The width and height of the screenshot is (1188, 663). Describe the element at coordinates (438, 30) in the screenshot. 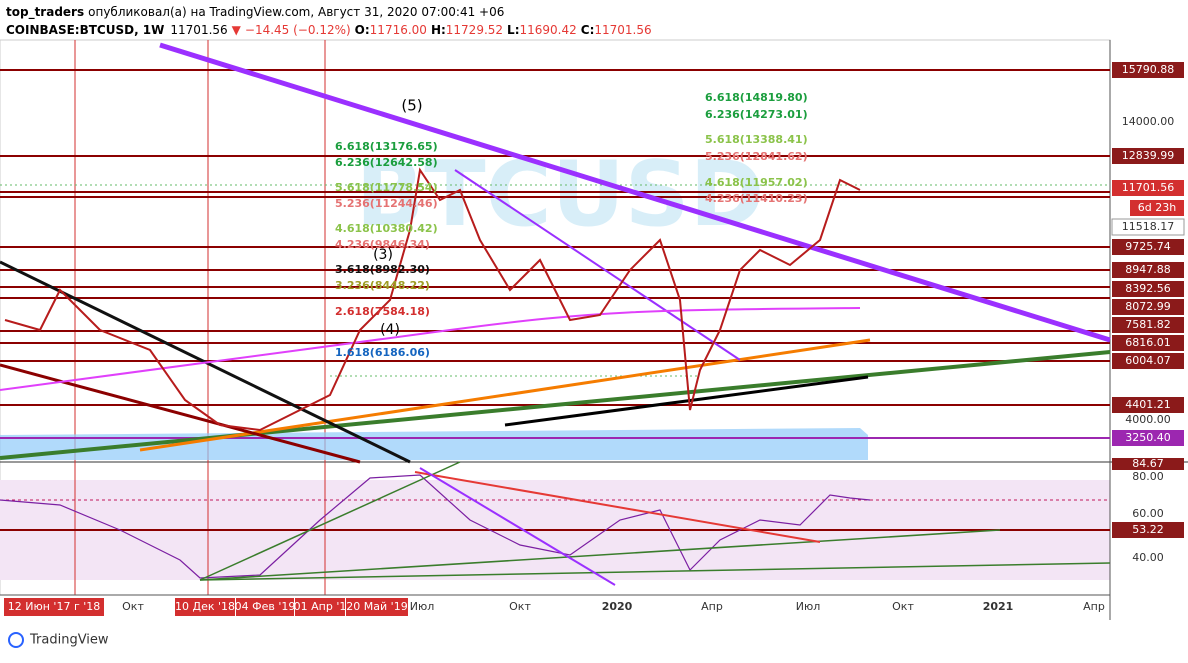

I see `high-label: H:` at that location.